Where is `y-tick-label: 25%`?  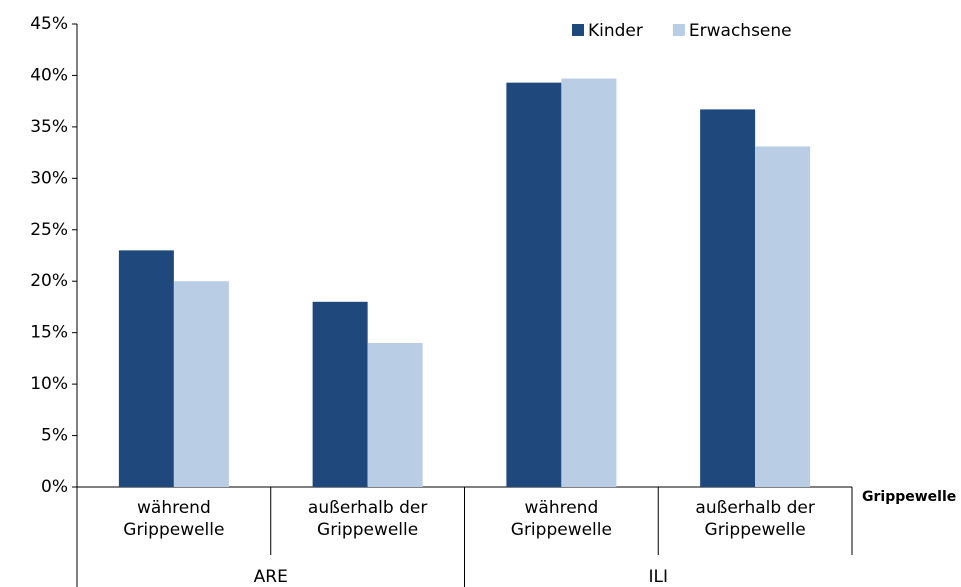
y-tick-label: 25% is located at coordinates (49, 230).